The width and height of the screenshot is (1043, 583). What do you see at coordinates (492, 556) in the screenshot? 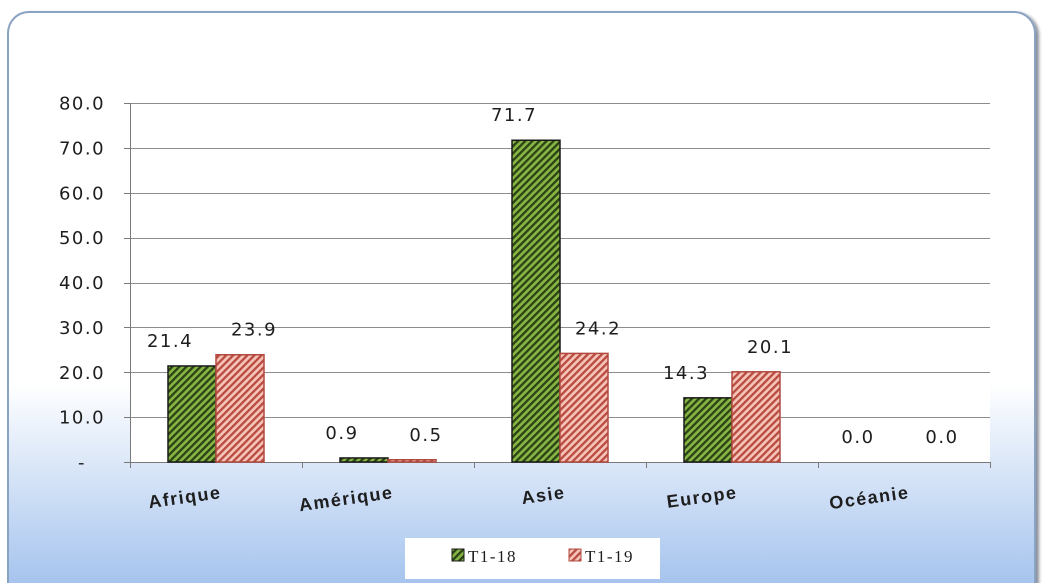
I see `legend-label: T1-18` at bounding box center [492, 556].